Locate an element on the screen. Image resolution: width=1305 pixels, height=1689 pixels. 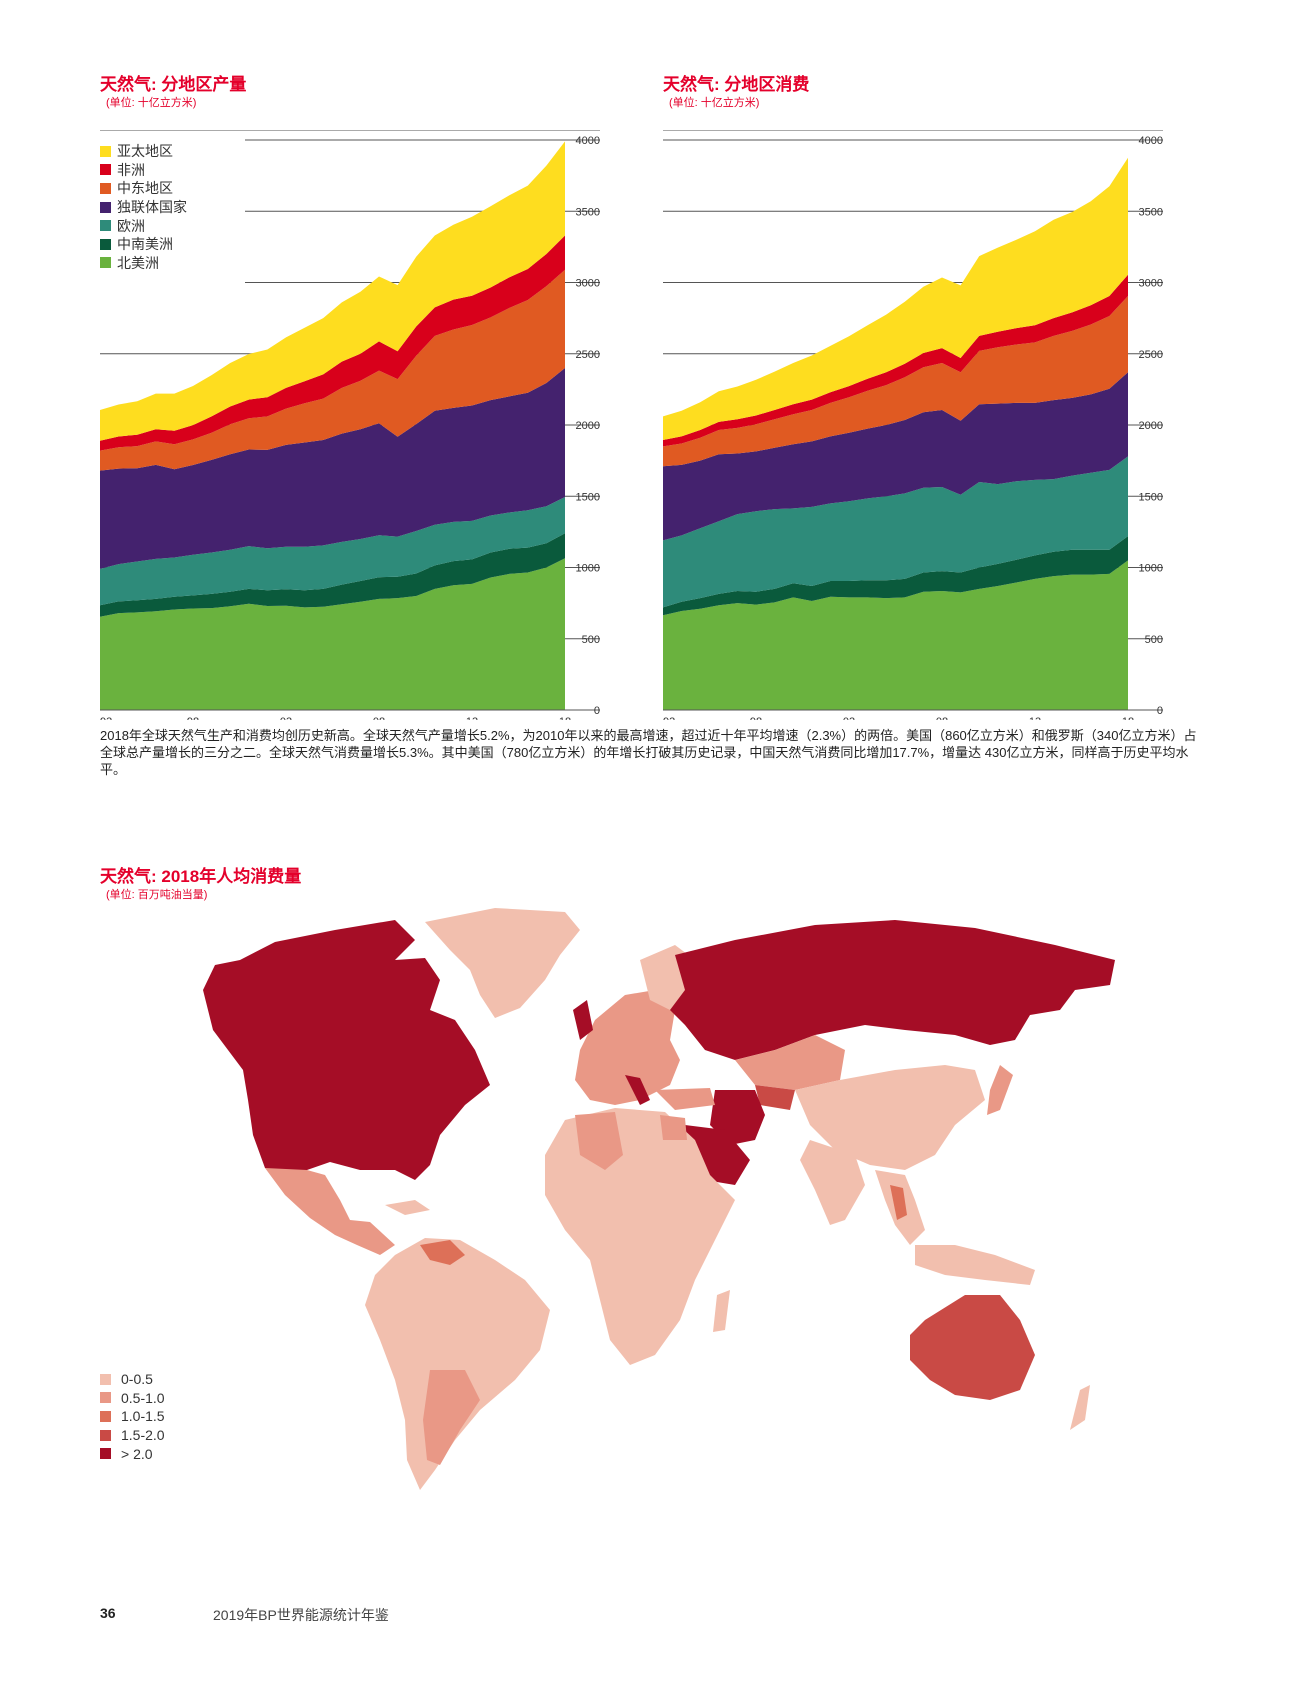
united-kingdom is located at coordinates (583, 1020).